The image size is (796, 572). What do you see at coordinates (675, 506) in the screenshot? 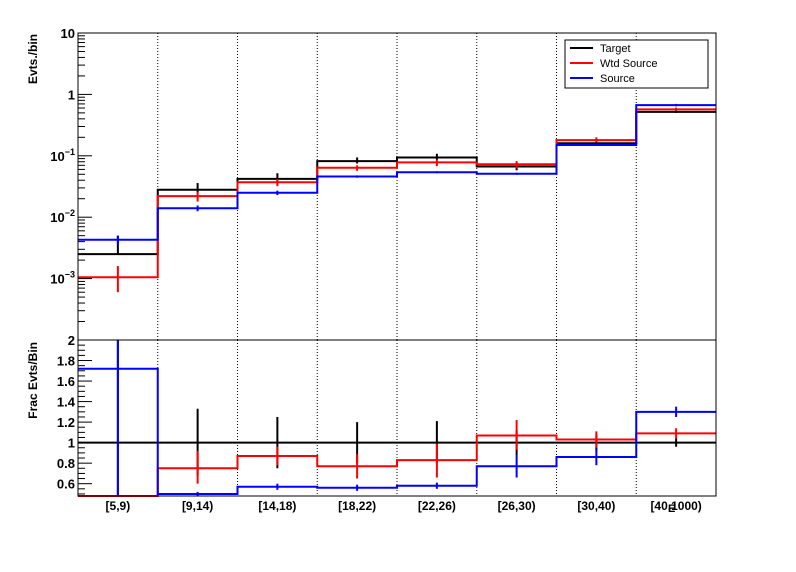
I see `x-tick-label: [40,1000)` at bounding box center [675, 506].